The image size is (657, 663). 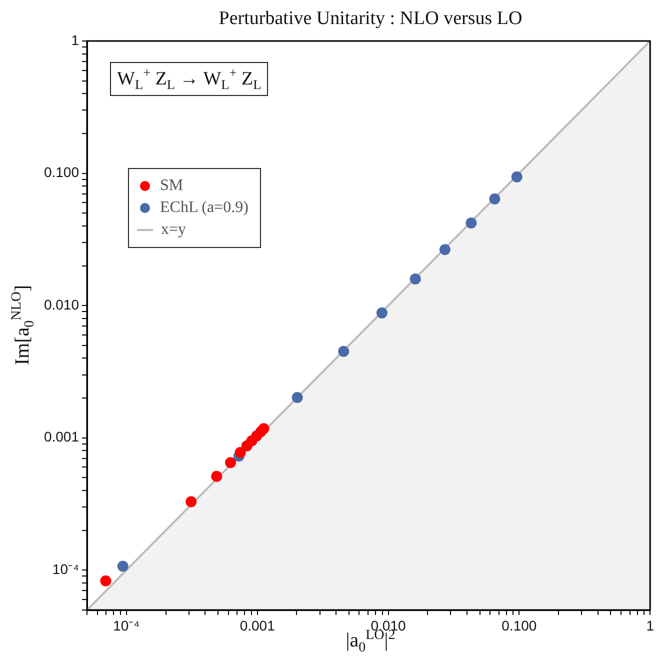 What do you see at coordinates (258, 625) in the screenshot?
I see `x-tick-label: 0.001` at bounding box center [258, 625].